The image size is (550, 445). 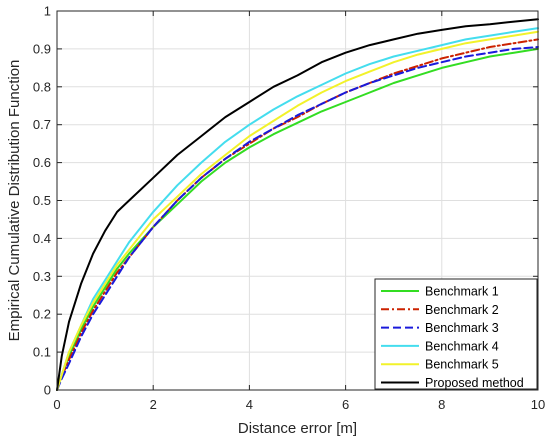 I want to click on x-tick-label: 8, so click(x=441, y=404).